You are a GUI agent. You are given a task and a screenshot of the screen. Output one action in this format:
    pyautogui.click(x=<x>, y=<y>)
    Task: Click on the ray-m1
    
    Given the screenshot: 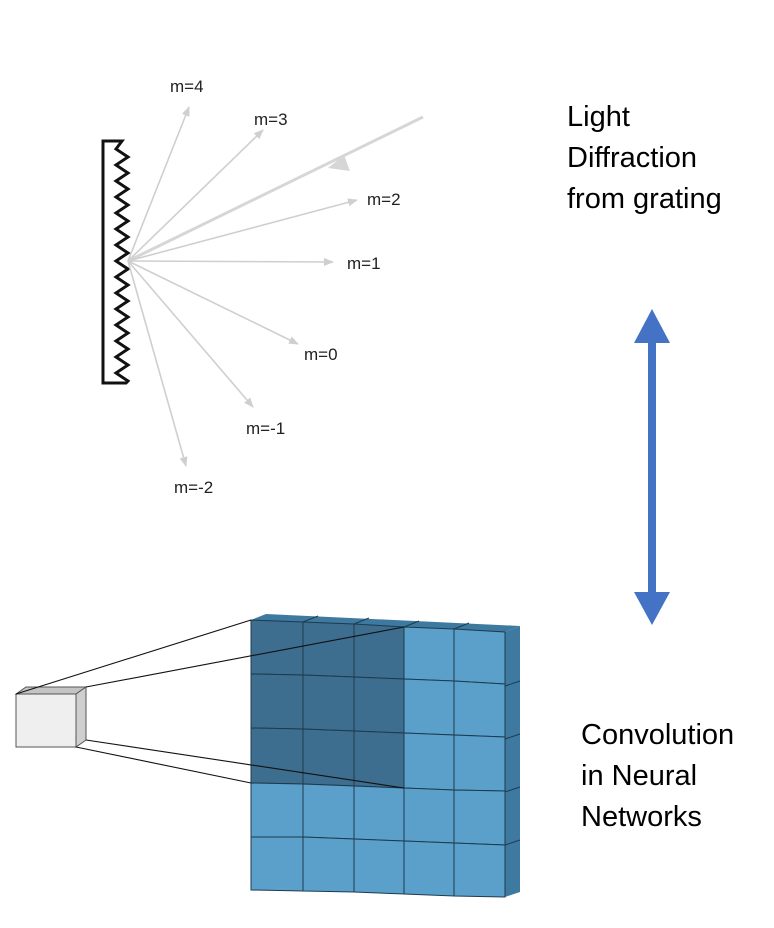 What is the action you would take?
    pyautogui.click(x=230, y=261)
    